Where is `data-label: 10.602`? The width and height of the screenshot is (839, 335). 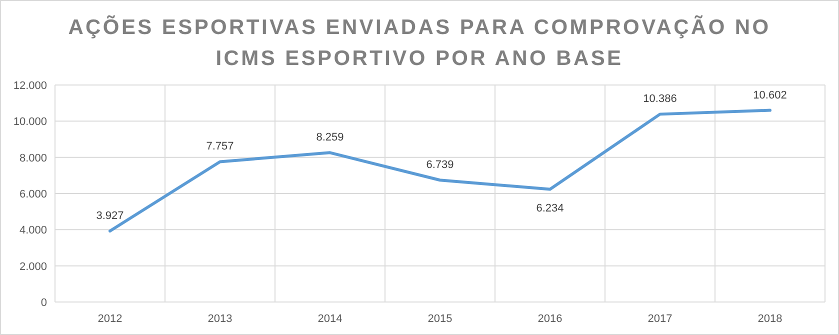 data-label: 10.602 is located at coordinates (770, 95).